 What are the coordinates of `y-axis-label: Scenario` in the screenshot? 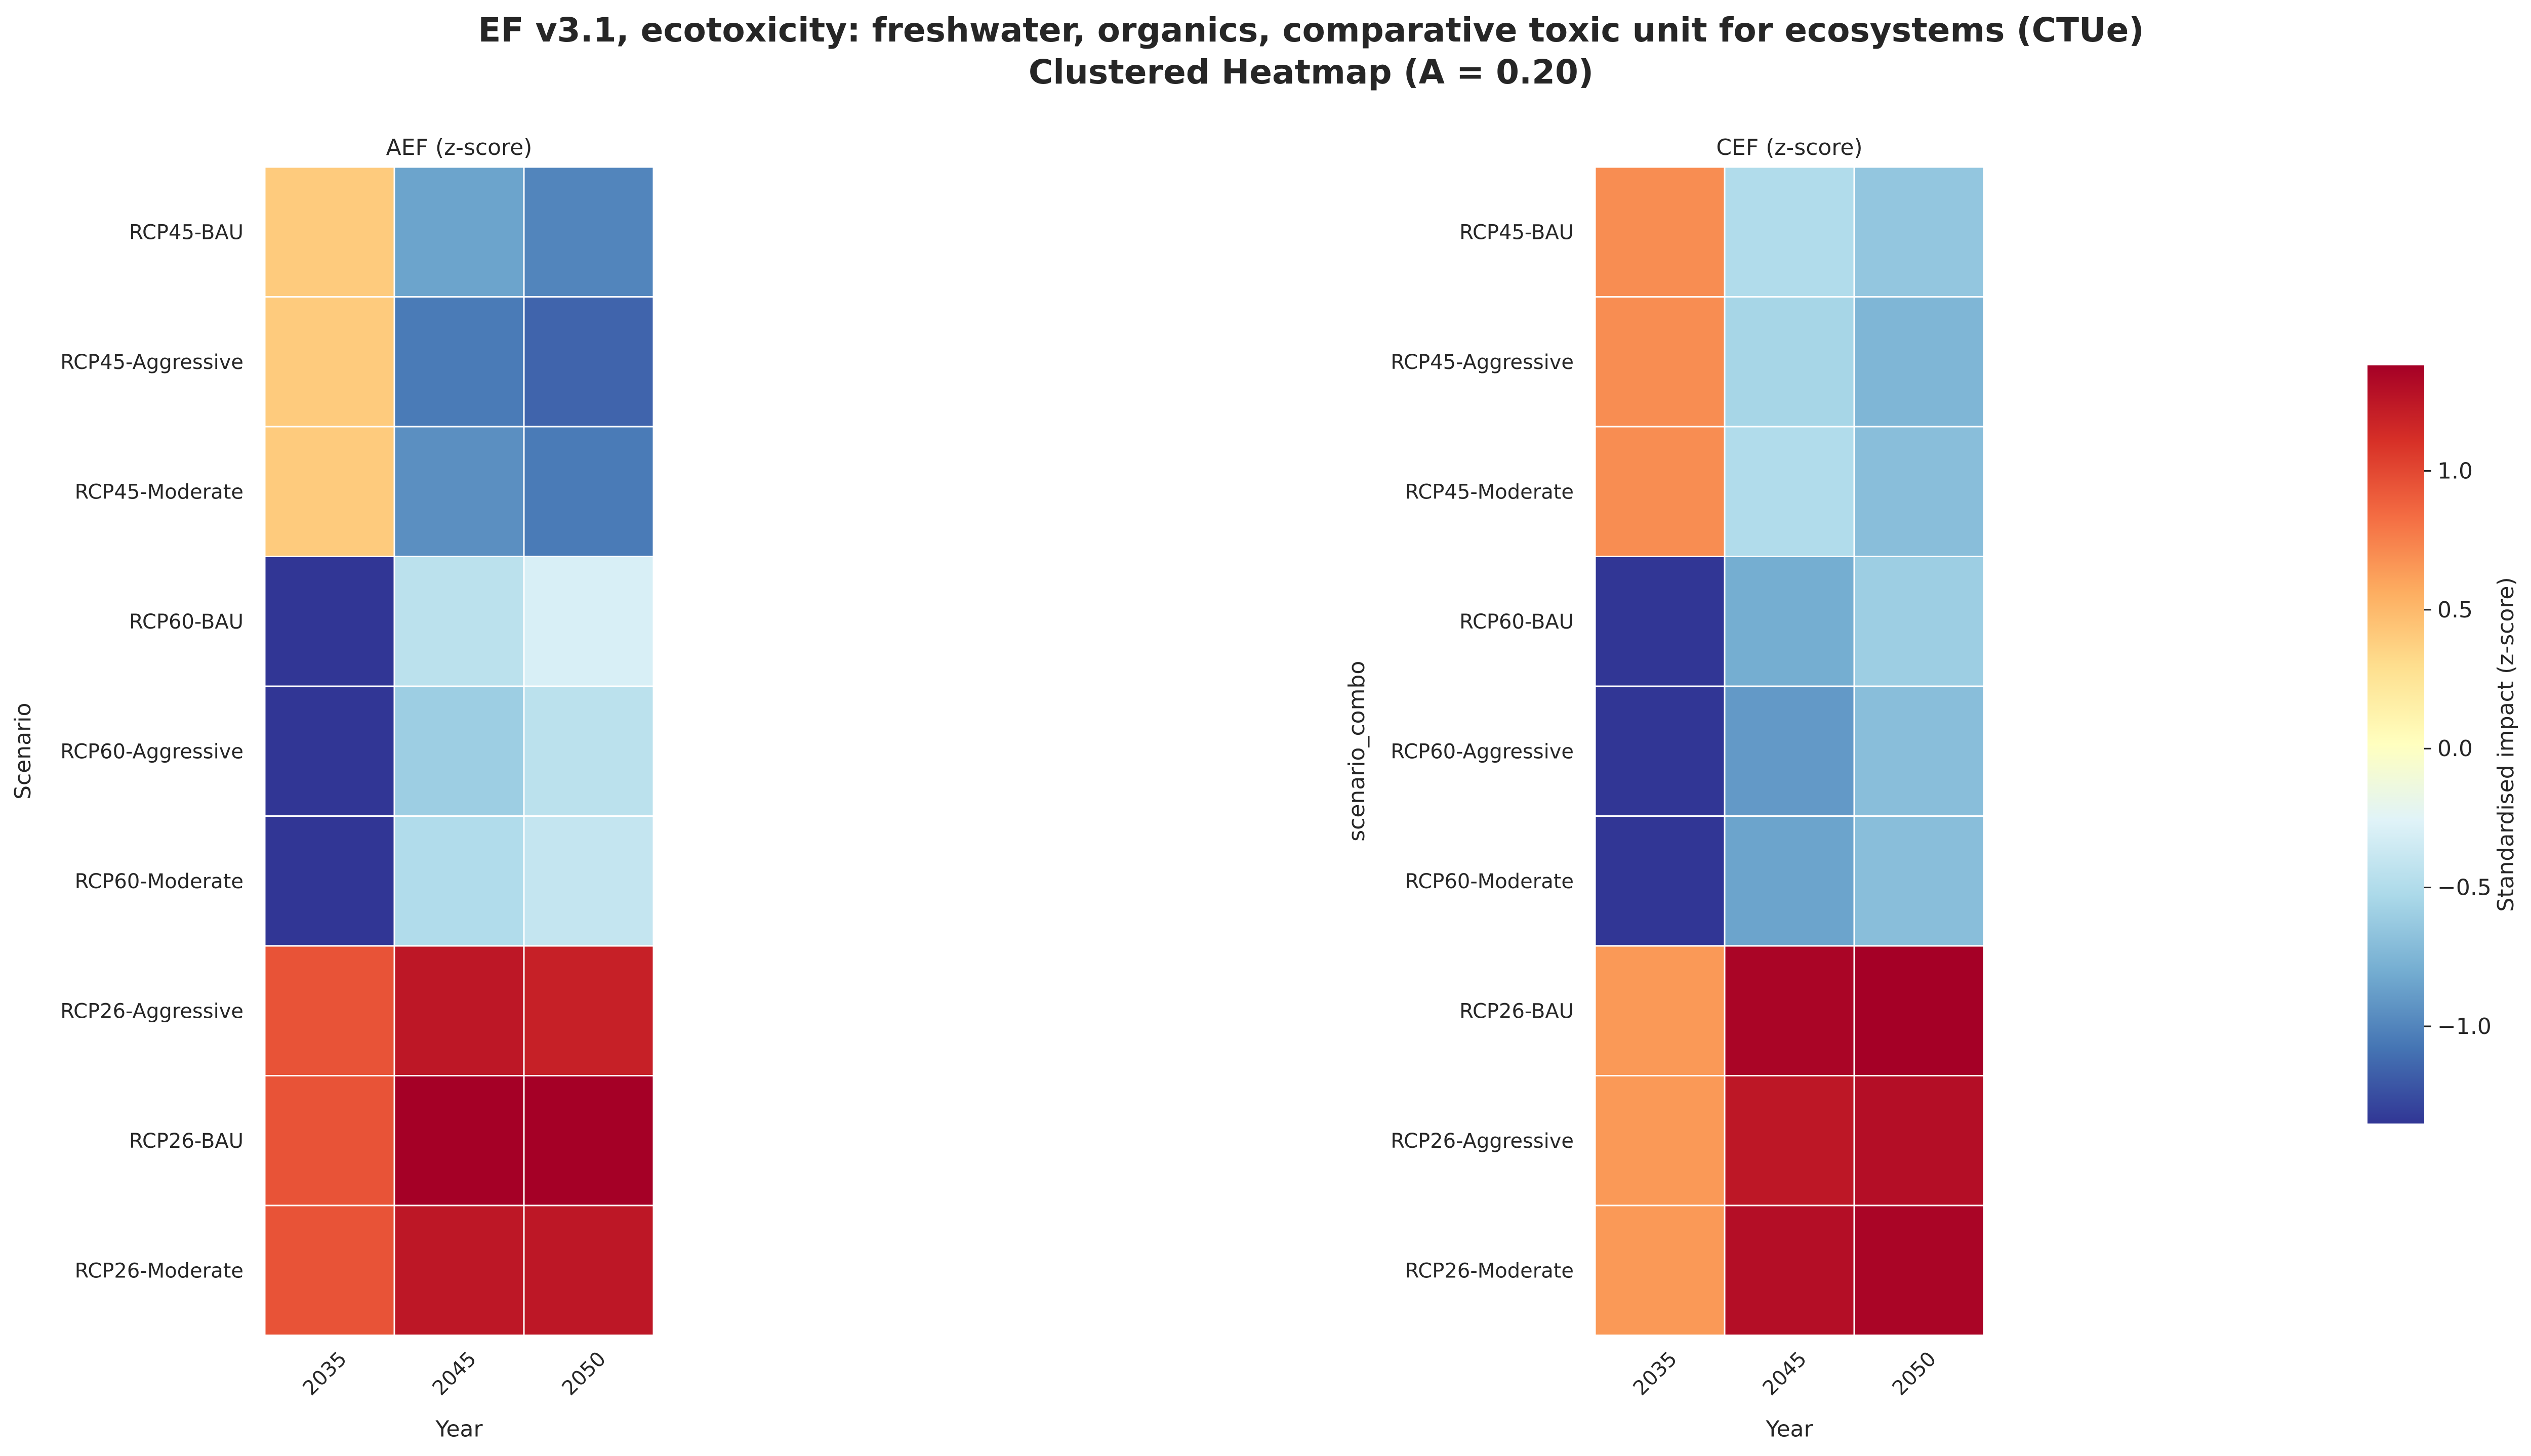 It's located at (23, 752).